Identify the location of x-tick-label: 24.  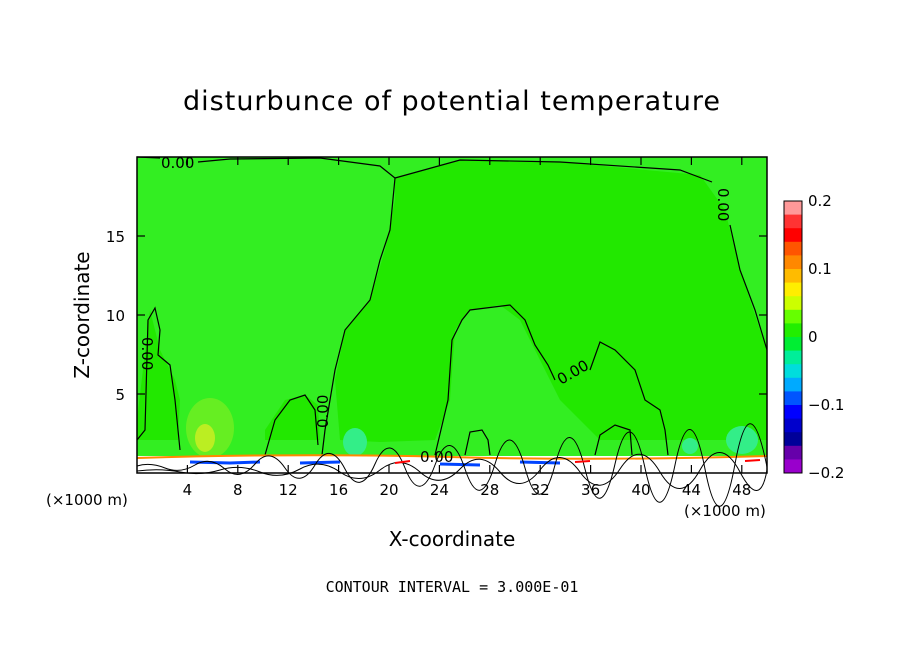
(439, 490).